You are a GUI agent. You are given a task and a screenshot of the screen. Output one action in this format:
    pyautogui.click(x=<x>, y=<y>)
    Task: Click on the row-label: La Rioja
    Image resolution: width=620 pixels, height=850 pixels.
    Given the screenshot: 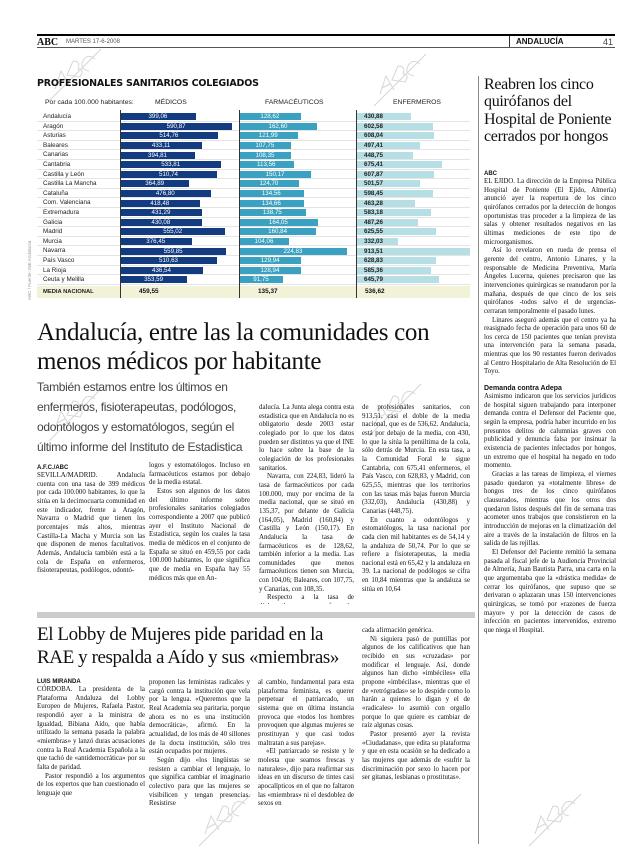 What is the action you would take?
    pyautogui.click(x=55, y=270)
    